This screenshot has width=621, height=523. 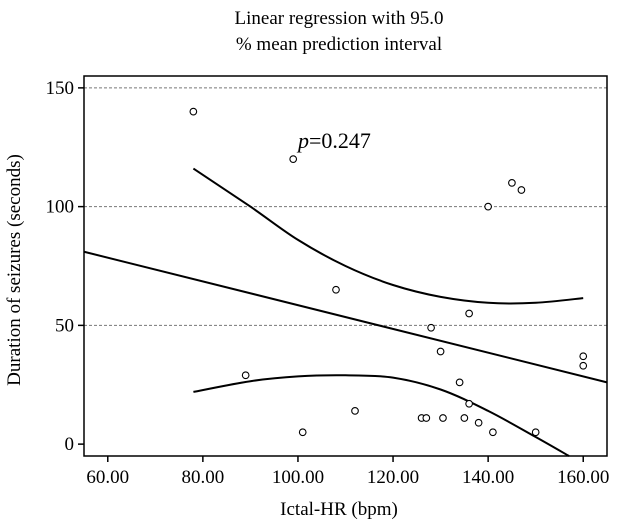 What do you see at coordinates (107, 477) in the screenshot?
I see `x-tick-label: 60.00` at bounding box center [107, 477].